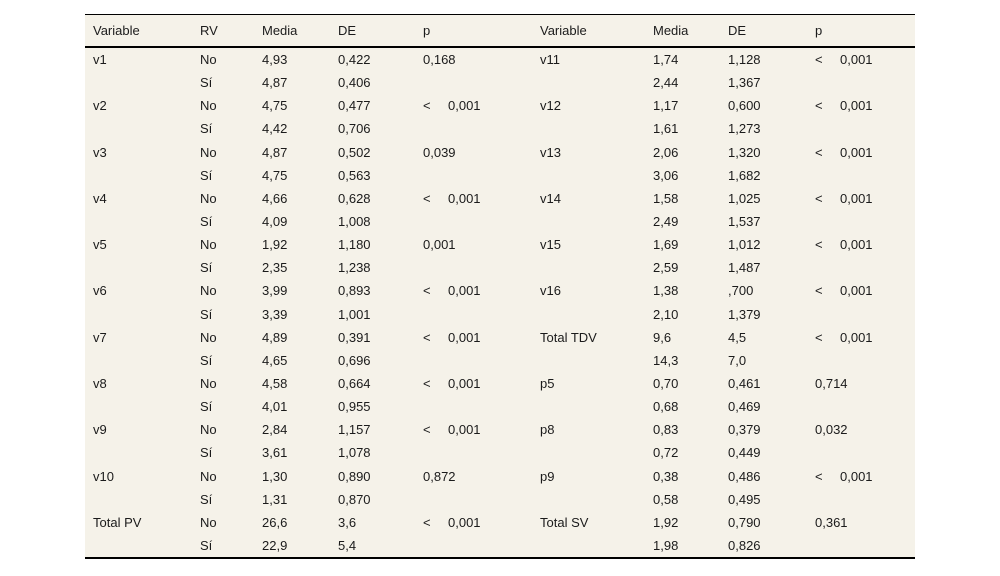 This screenshot has width=1000, height=576. Describe the element at coordinates (564, 522) in the screenshot. I see `variable-cell-right: Total SV` at that location.